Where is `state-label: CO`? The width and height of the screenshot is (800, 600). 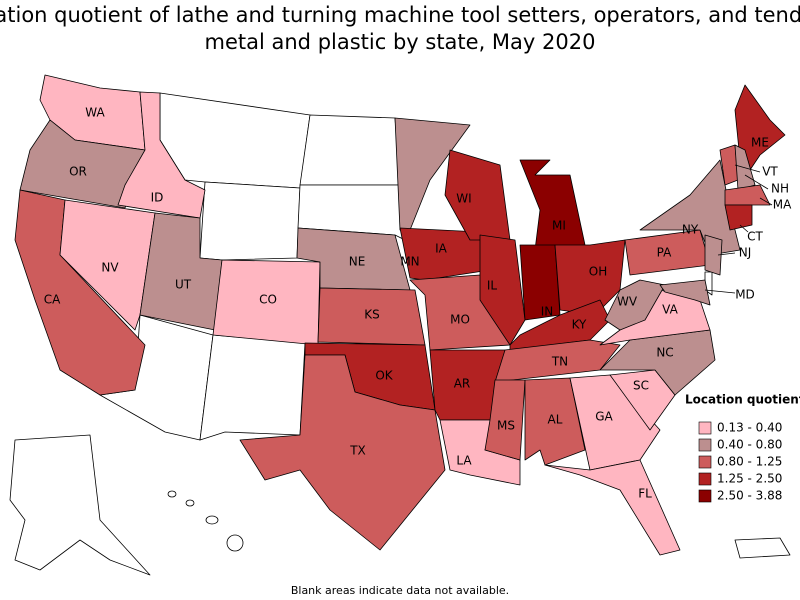 state-label: CO is located at coordinates (268, 300).